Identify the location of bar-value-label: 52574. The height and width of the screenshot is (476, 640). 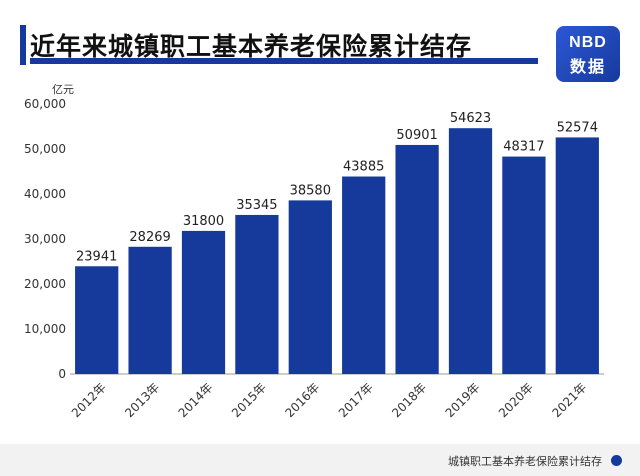
(577, 127).